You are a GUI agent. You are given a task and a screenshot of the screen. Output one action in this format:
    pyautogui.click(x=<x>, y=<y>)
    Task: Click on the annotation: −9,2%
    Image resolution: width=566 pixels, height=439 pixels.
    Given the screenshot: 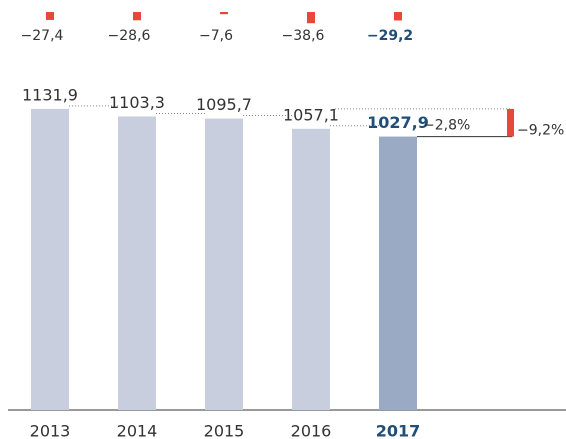 What is the action you would take?
    pyautogui.click(x=540, y=131)
    